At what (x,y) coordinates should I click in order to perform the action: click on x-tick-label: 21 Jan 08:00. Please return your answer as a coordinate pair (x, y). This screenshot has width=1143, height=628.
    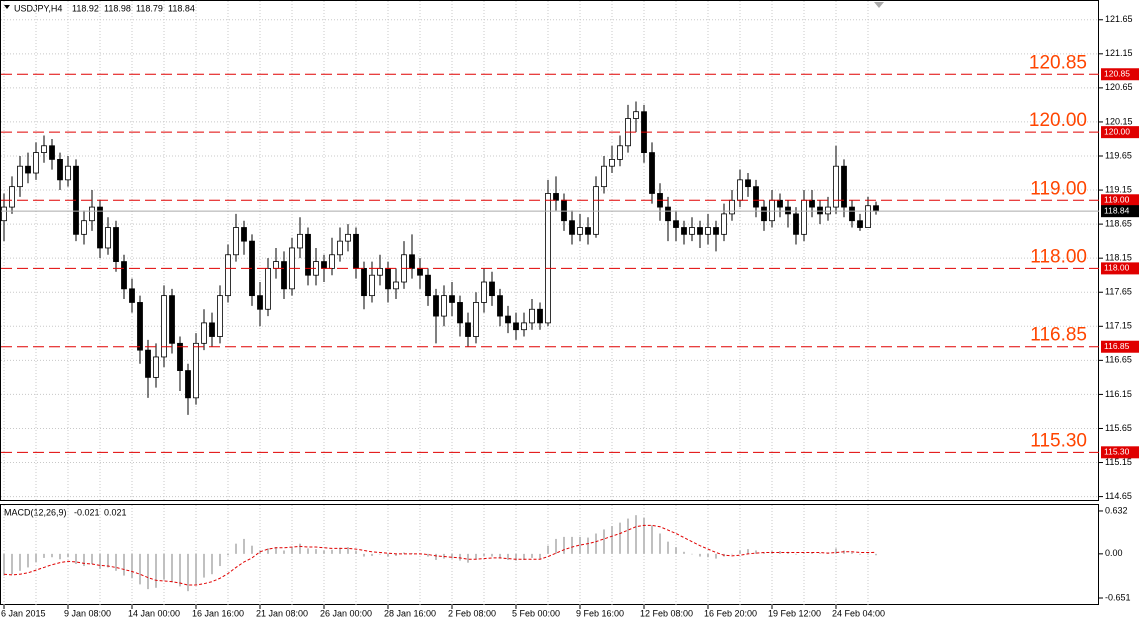
    Looking at the image, I should click on (282, 613).